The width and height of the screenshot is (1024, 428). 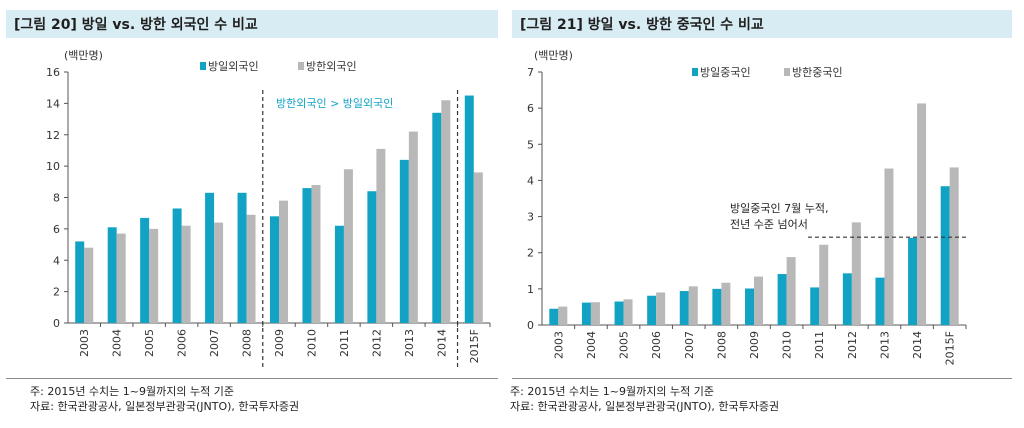 I want to click on legend-label: 방한중국인, so click(x=817, y=72).